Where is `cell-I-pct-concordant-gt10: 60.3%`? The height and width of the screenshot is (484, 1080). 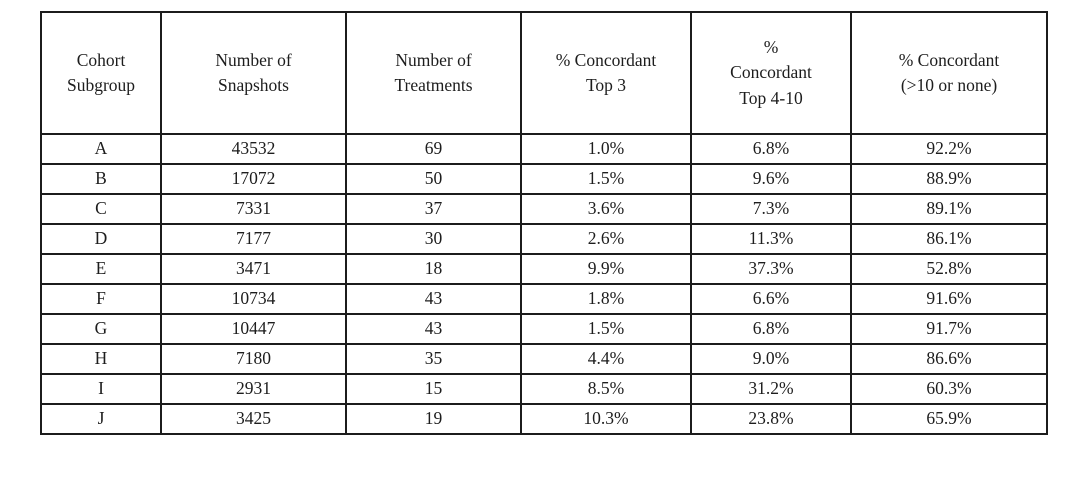
cell-I-pct-concordant-gt10: 60.3% is located at coordinates (949, 389).